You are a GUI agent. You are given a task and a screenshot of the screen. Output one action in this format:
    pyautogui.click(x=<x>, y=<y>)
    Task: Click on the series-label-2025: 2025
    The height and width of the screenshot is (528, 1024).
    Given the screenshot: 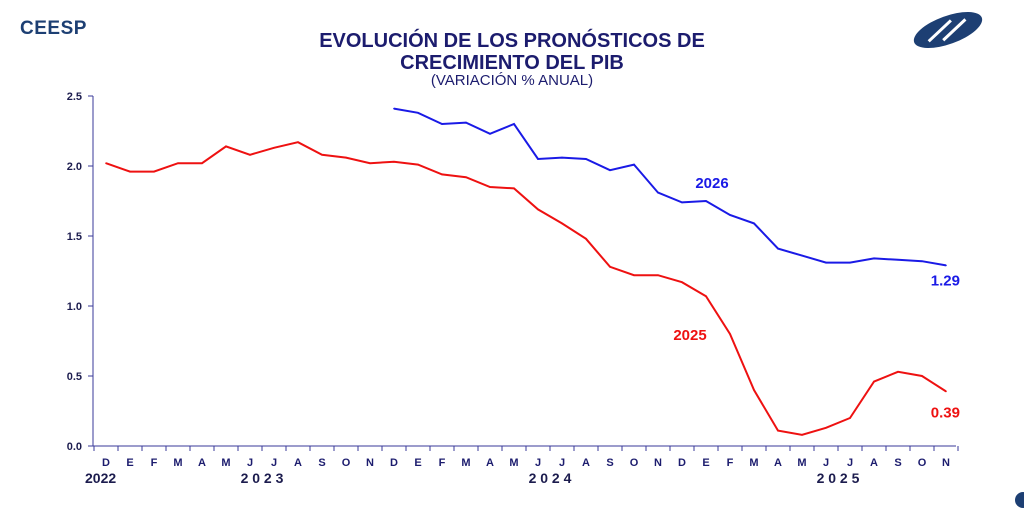 What is the action you would take?
    pyautogui.click(x=689, y=335)
    